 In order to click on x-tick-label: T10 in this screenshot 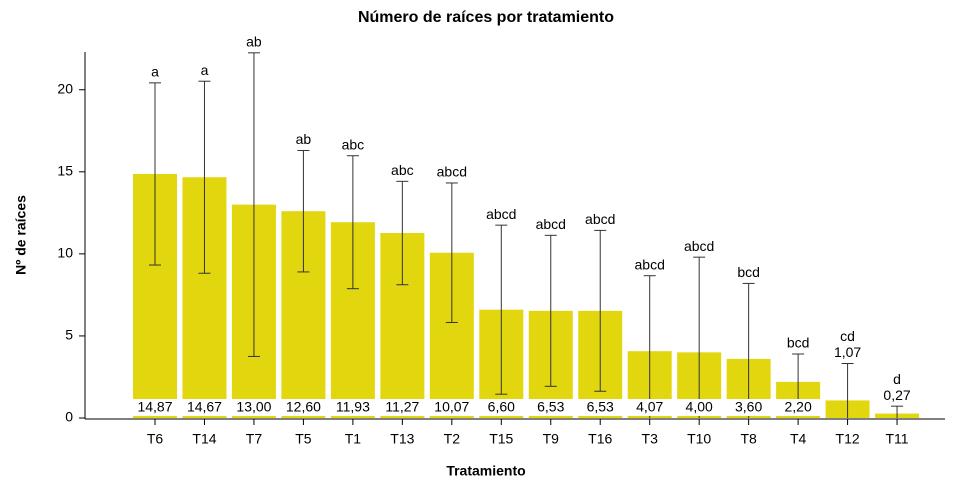, I will do `click(699, 439)`.